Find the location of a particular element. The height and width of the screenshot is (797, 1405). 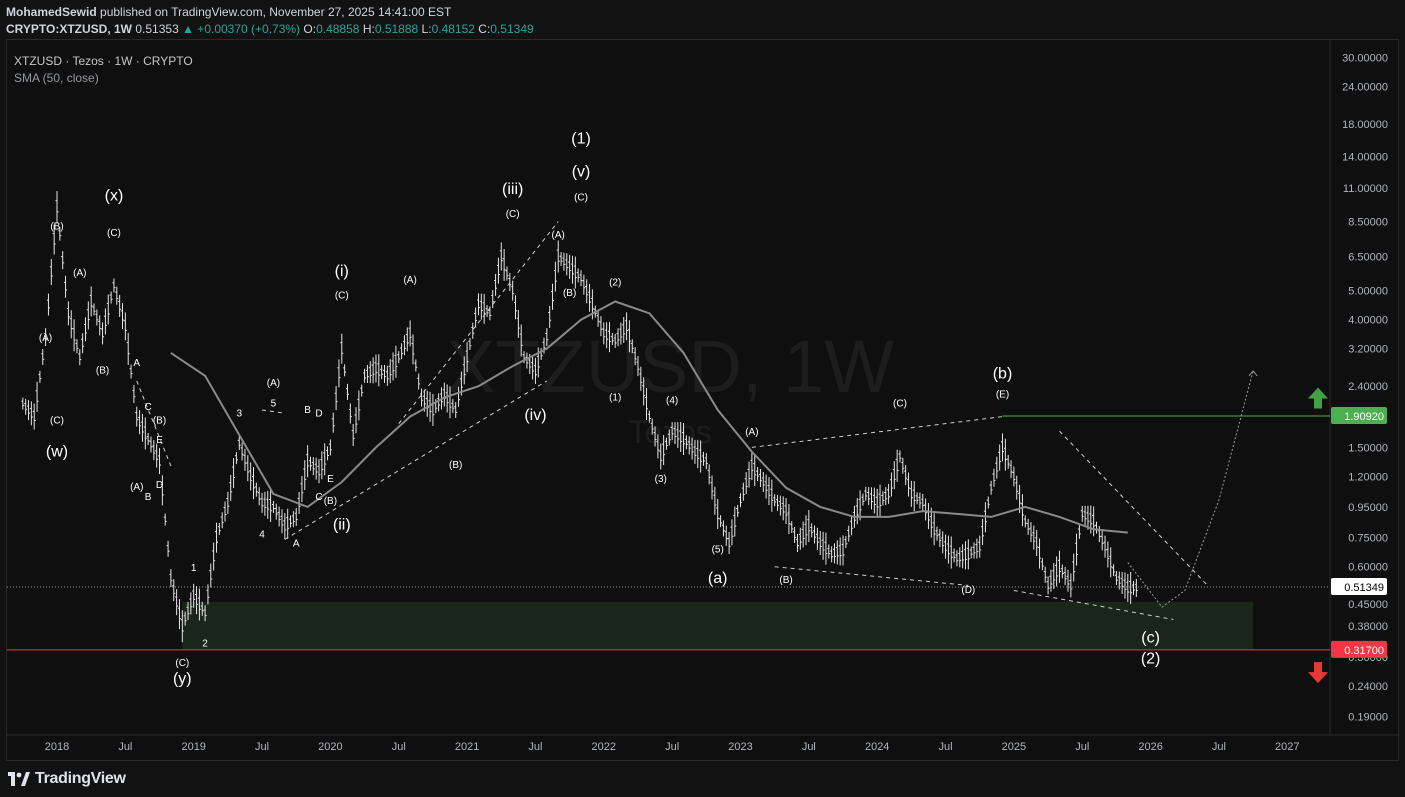

wave-label: A is located at coordinates (136, 363).